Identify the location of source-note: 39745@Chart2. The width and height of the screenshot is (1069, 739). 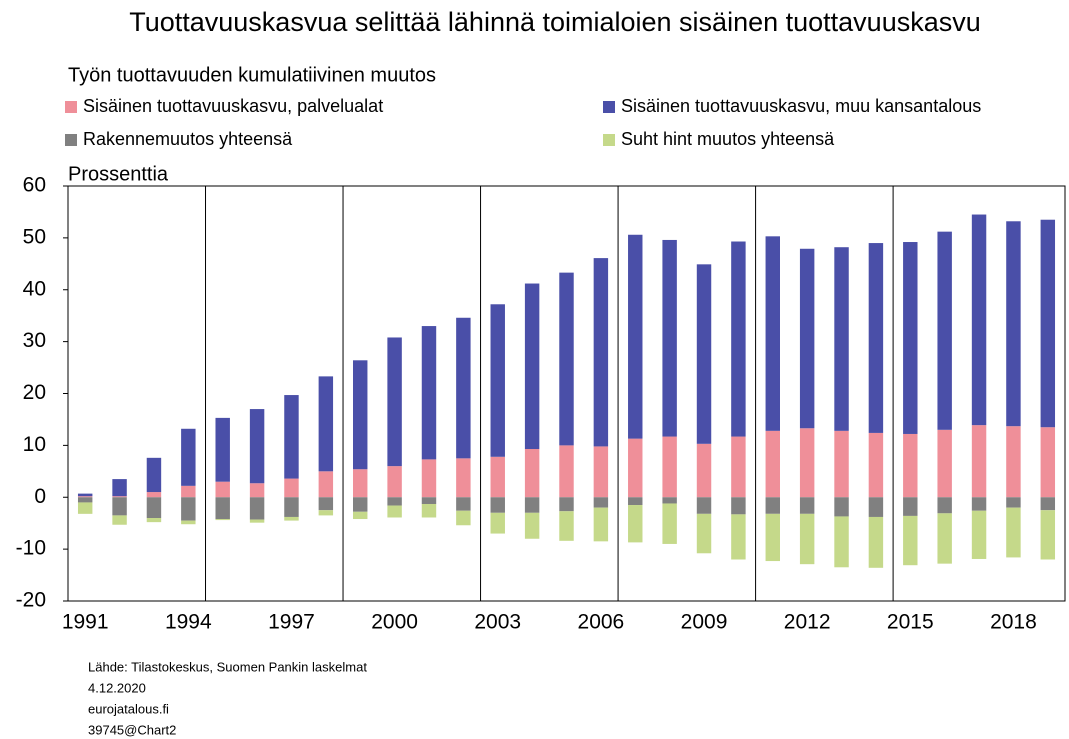
(132, 729).